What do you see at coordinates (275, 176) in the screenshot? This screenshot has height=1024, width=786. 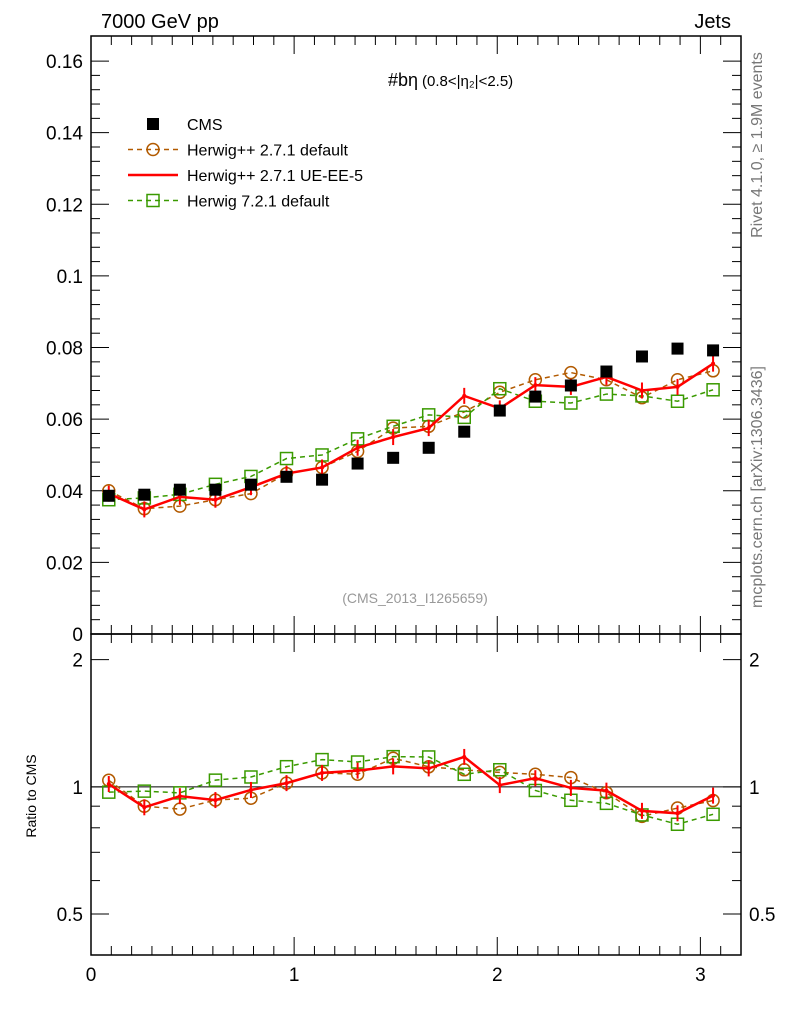 I see `legend-entry-2-label: Herwig++ 2.7.1 UE-EE-5` at bounding box center [275, 176].